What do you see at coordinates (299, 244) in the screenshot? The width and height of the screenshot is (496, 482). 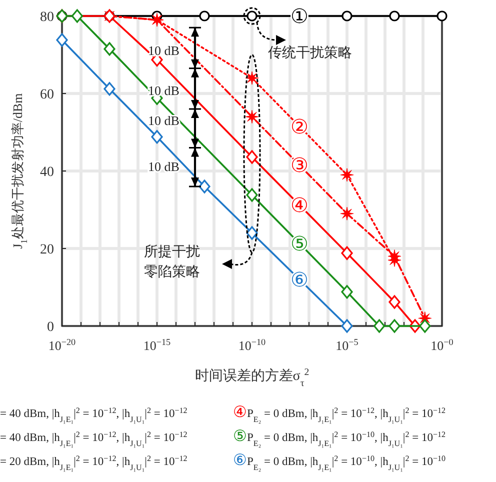 I see `series-label: ⑤` at bounding box center [299, 244].